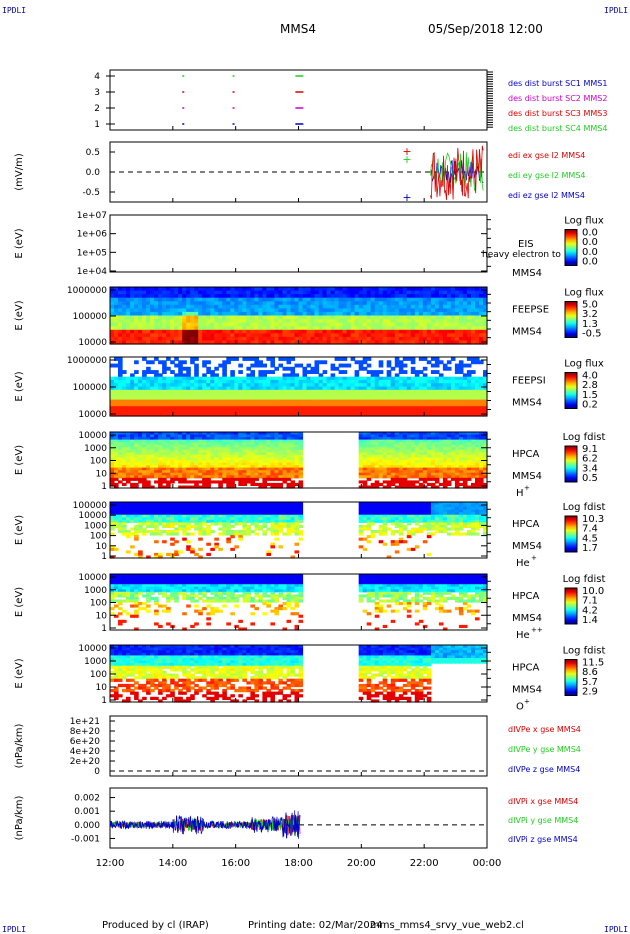  I want to click on burst-ticklabel: 4, so click(97, 77).